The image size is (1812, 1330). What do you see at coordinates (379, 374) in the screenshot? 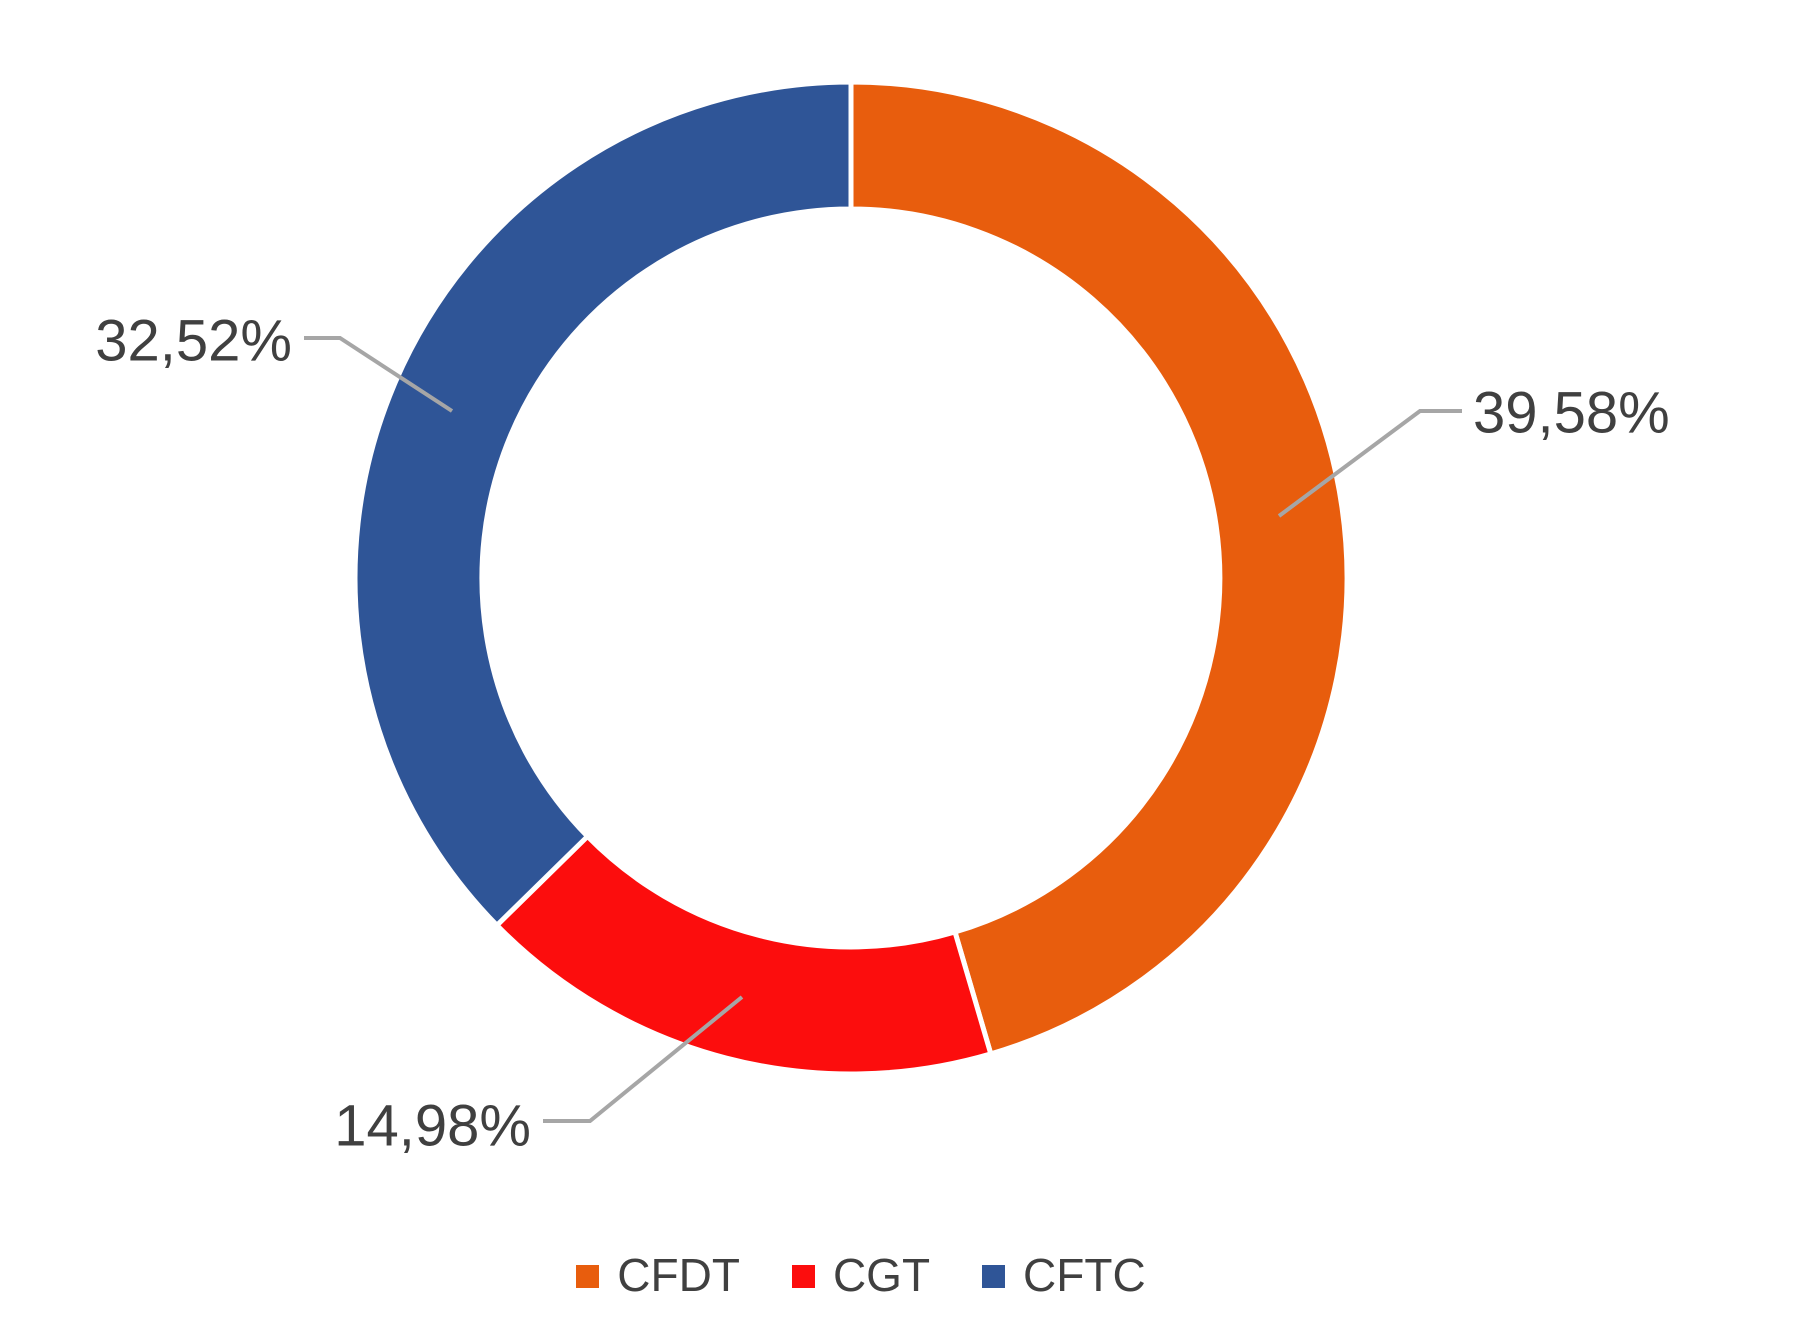
I see `leader-line-cftc` at bounding box center [379, 374].